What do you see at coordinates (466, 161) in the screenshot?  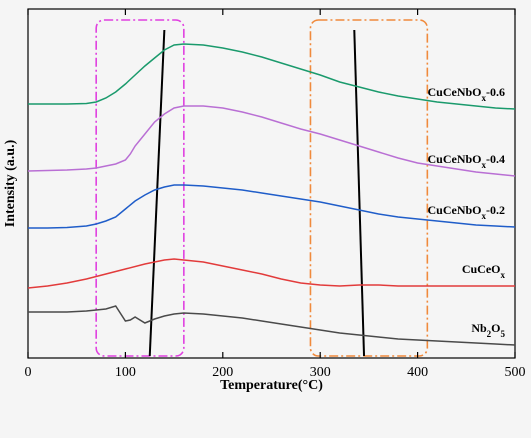 I see `series-label: CuCeNbOx-0.4` at bounding box center [466, 161].